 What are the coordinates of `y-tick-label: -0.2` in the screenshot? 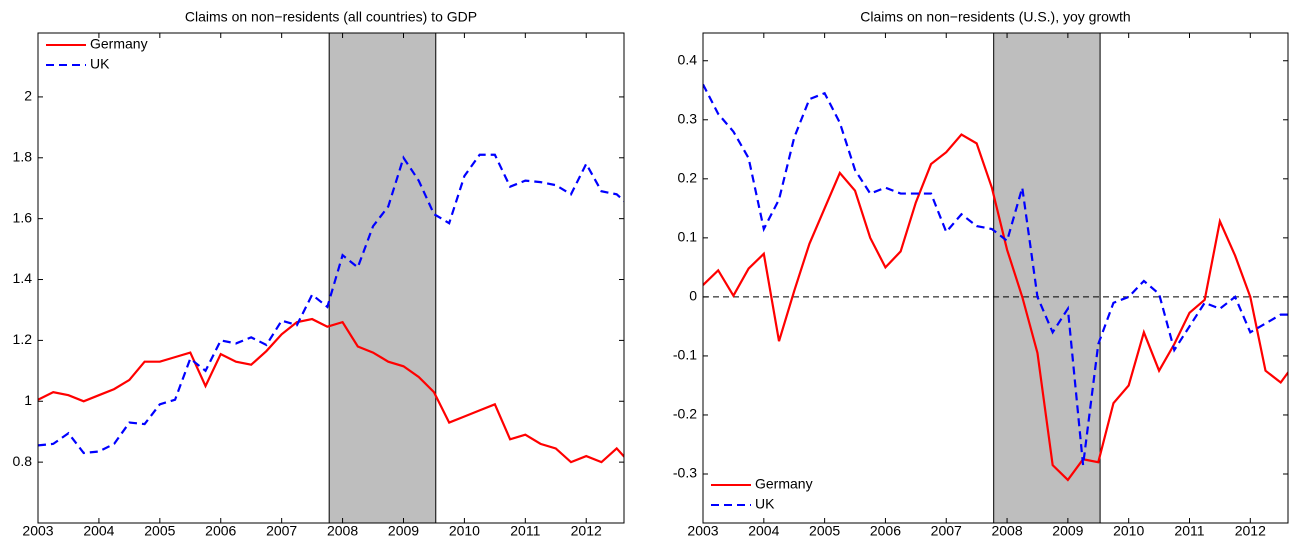 It's located at (685, 414).